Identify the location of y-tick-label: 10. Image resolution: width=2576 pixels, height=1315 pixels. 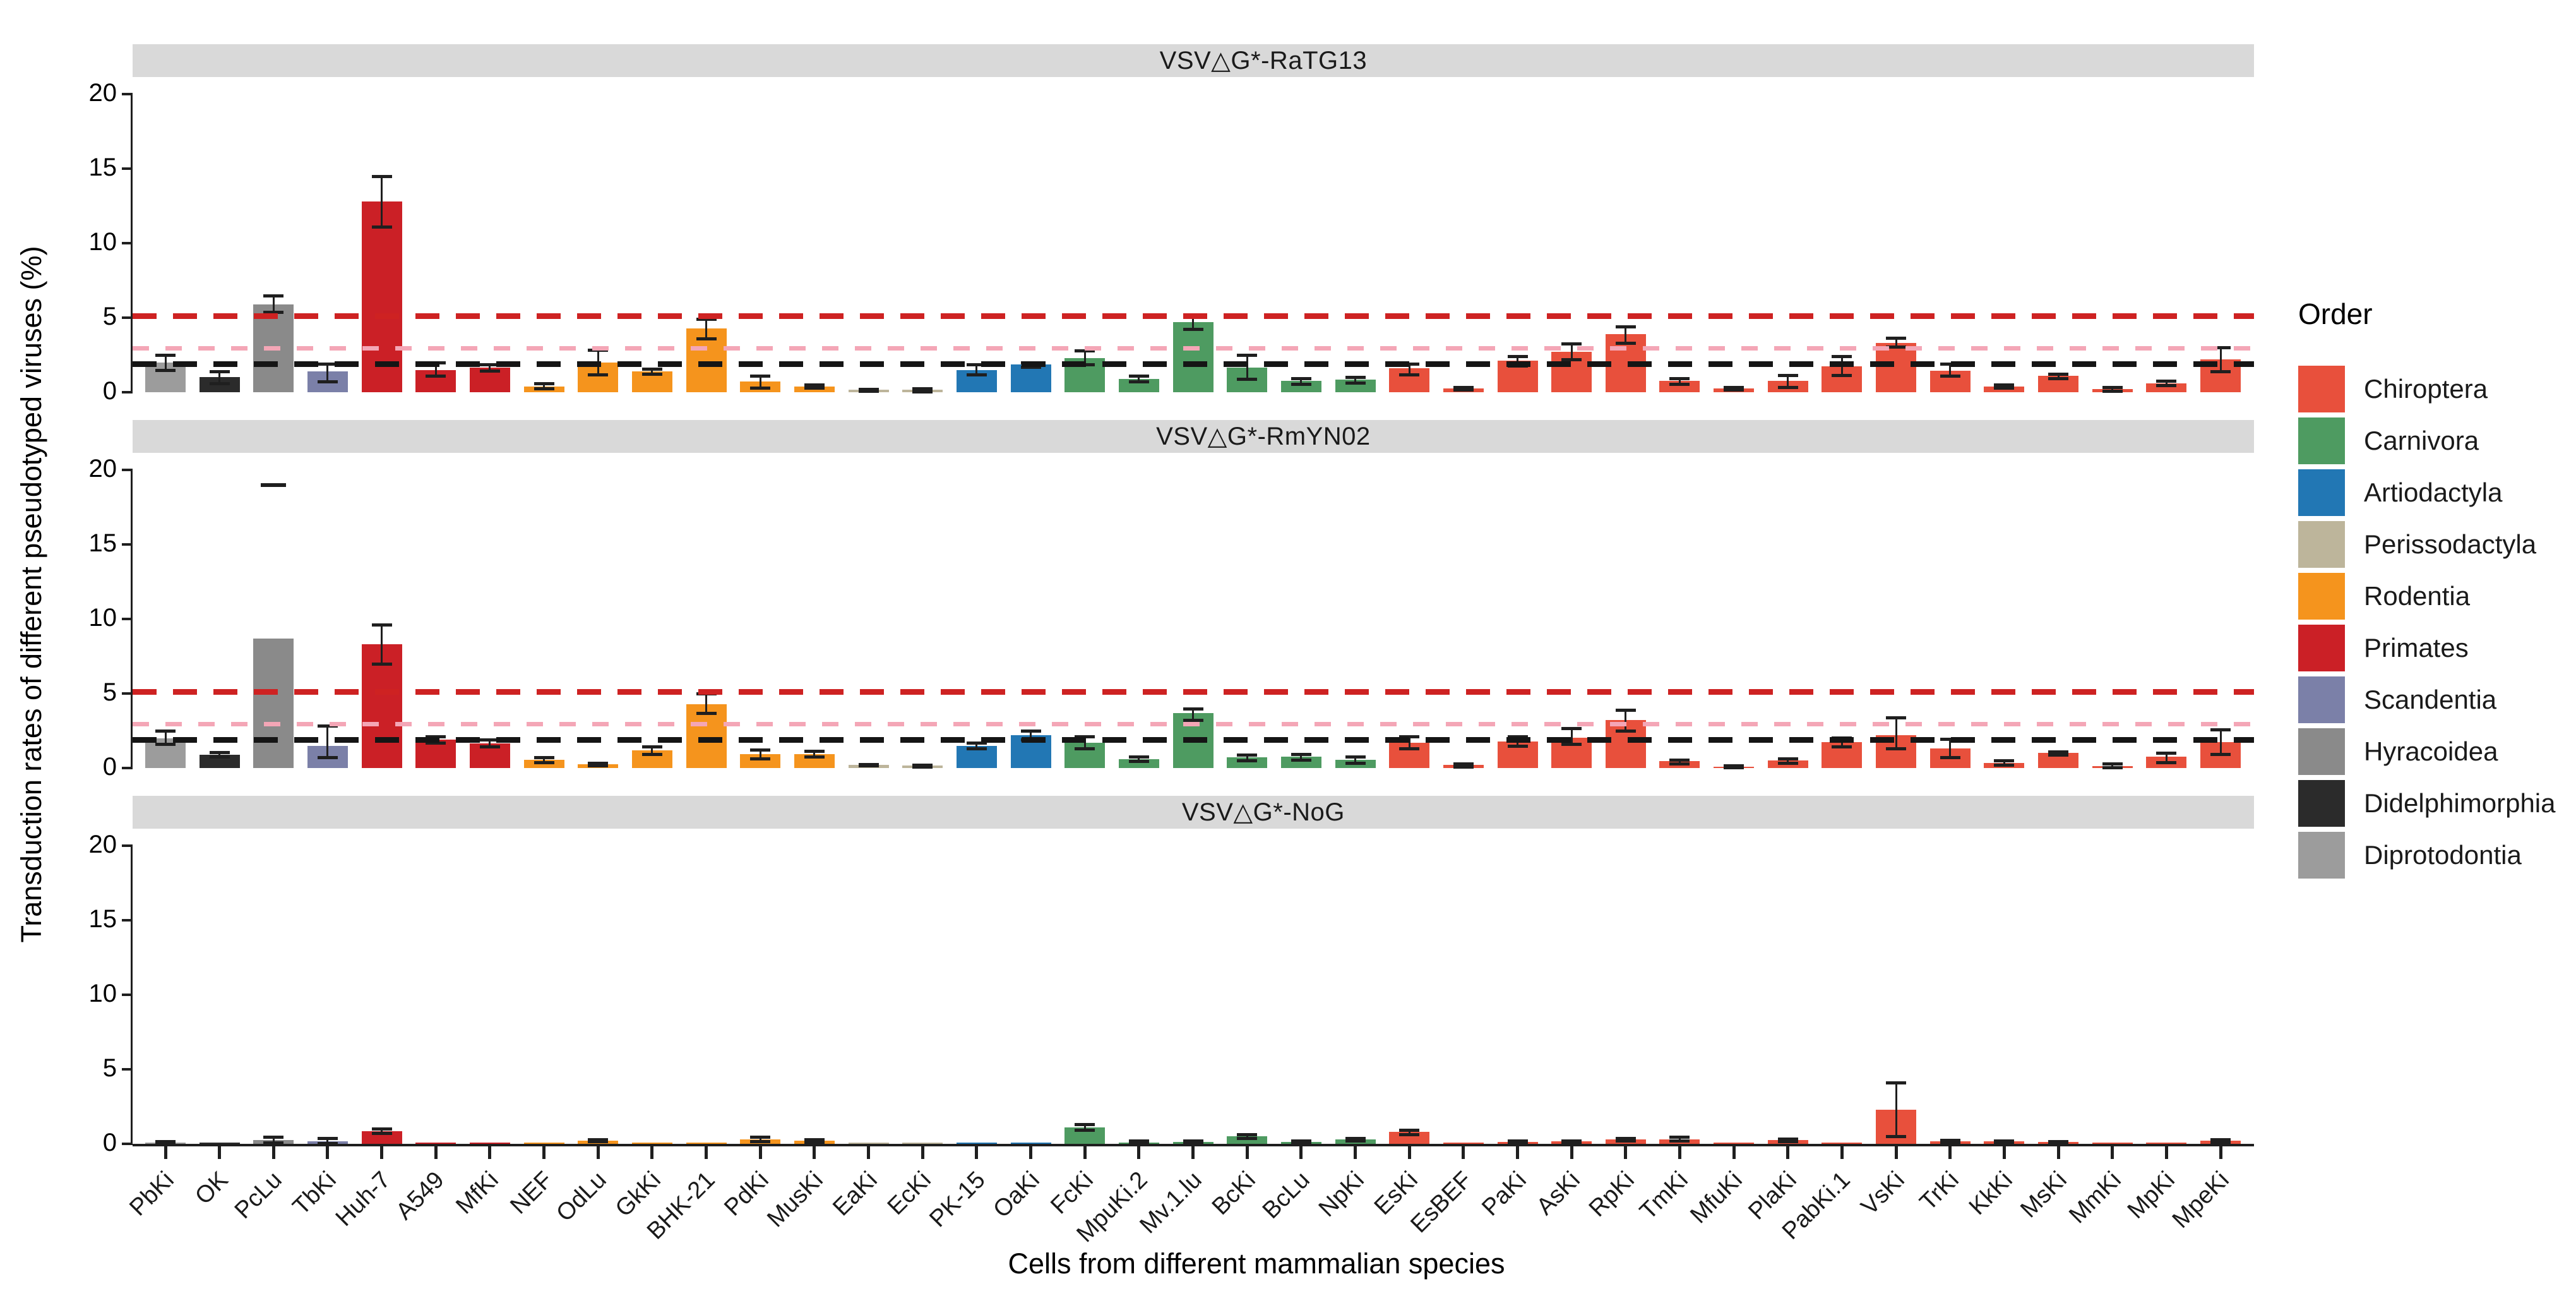
(102, 994).